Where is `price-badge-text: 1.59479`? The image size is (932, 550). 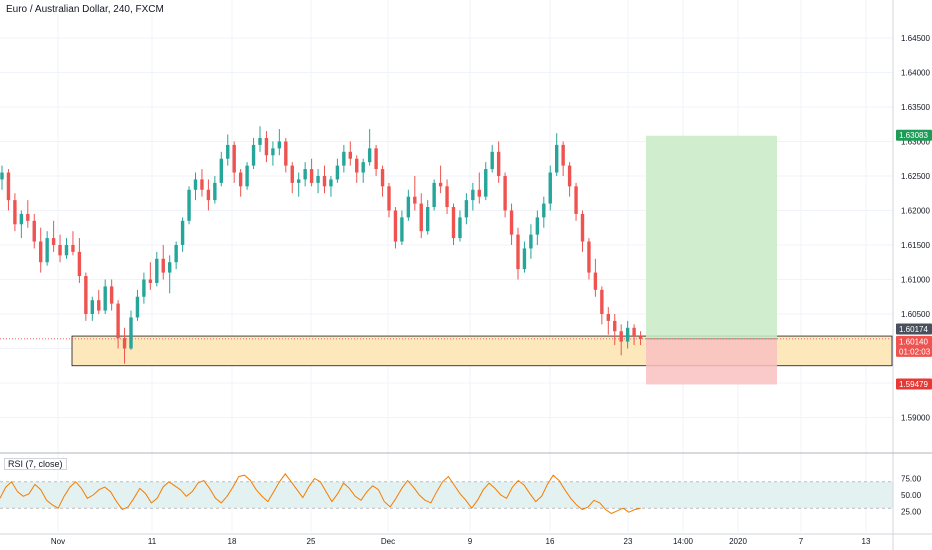
price-badge-text: 1.59479 is located at coordinates (913, 384).